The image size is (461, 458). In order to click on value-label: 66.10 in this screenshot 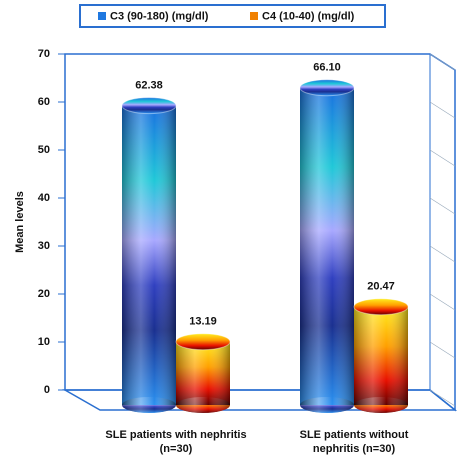, I will do `click(327, 68)`.